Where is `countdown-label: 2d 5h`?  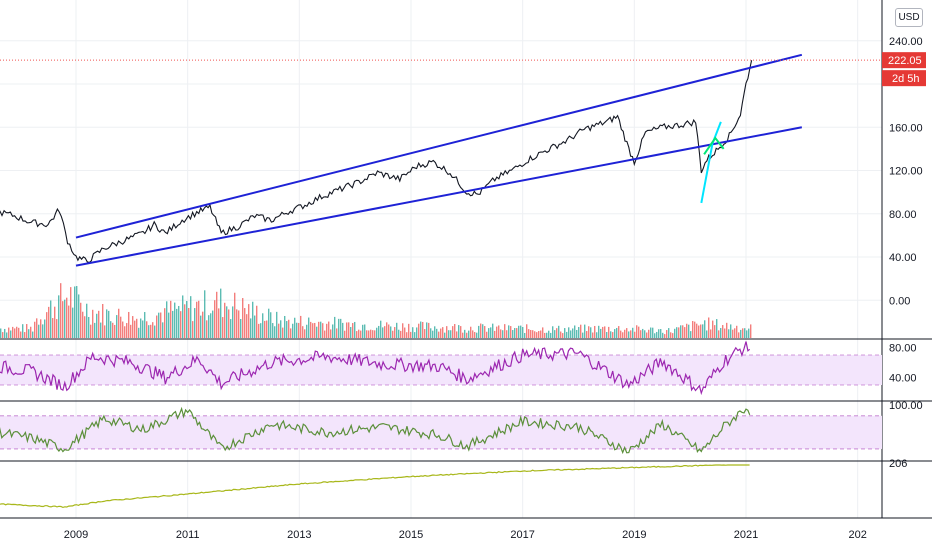 countdown-label: 2d 5h is located at coordinates (906, 79).